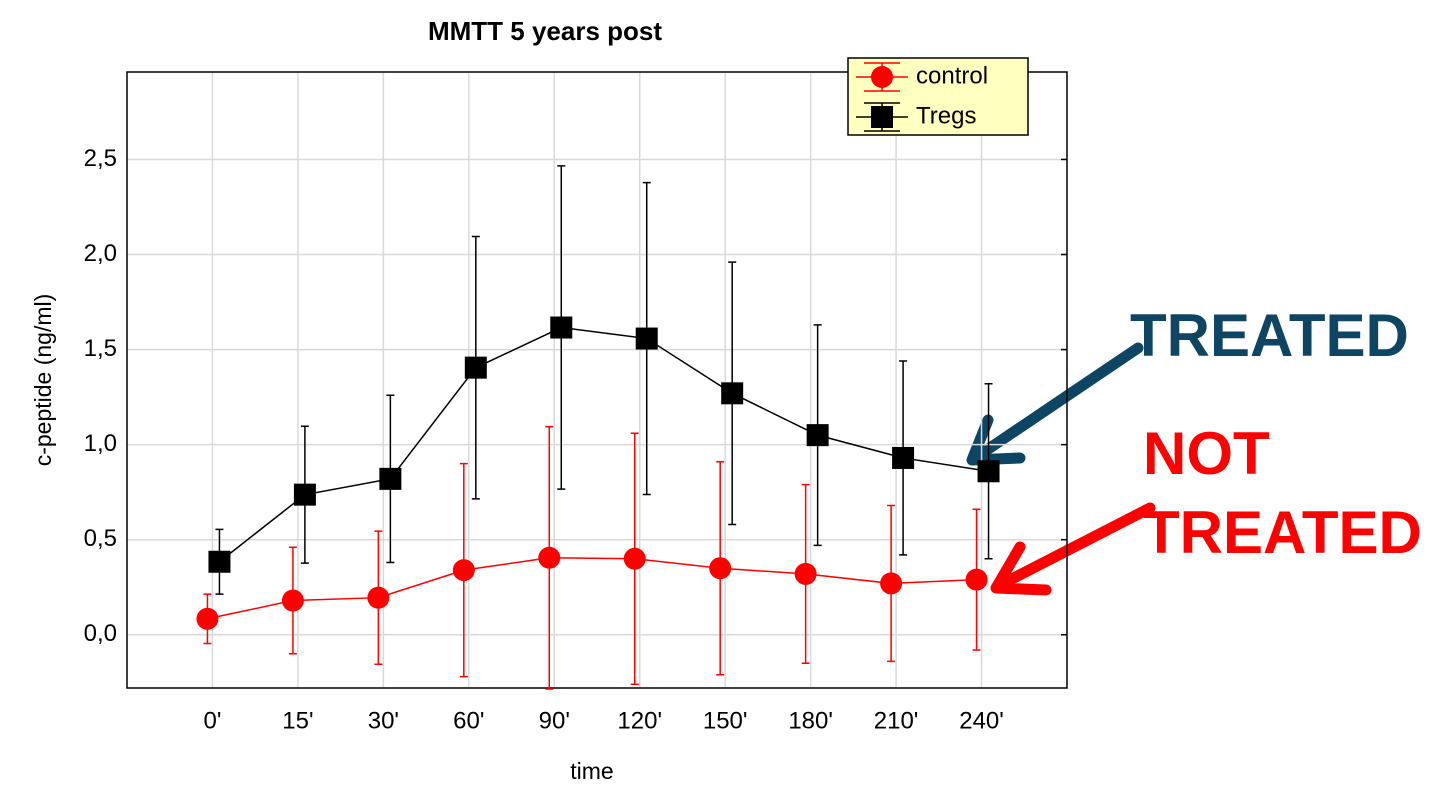 Image resolution: width=1445 pixels, height=785 pixels. I want to click on x-tick-label: 0', so click(212, 720).